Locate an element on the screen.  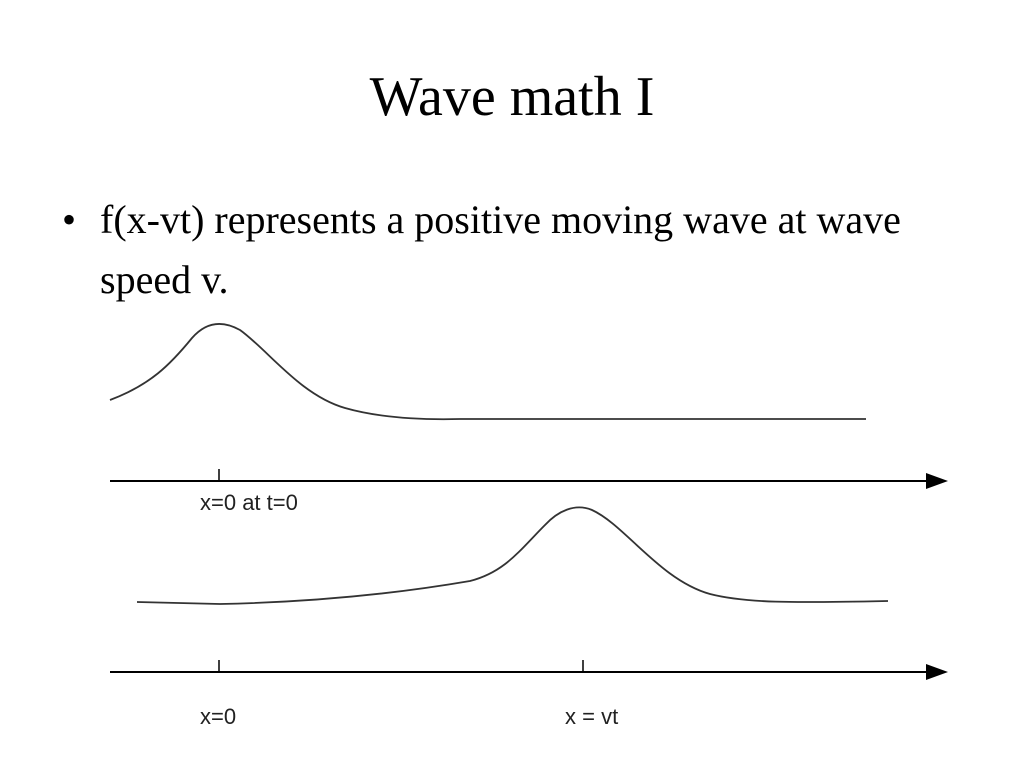
slide-title: Wave math I is located at coordinates (512, 97).